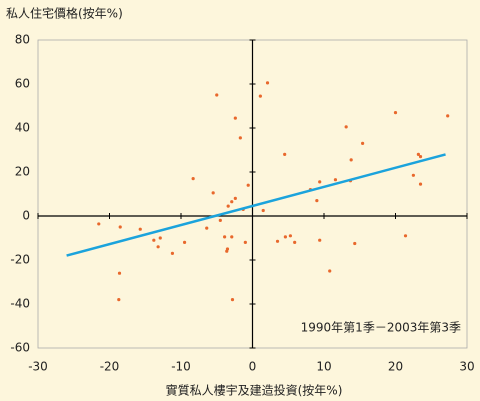  I want to click on x-tick-label: 20, so click(395, 367).